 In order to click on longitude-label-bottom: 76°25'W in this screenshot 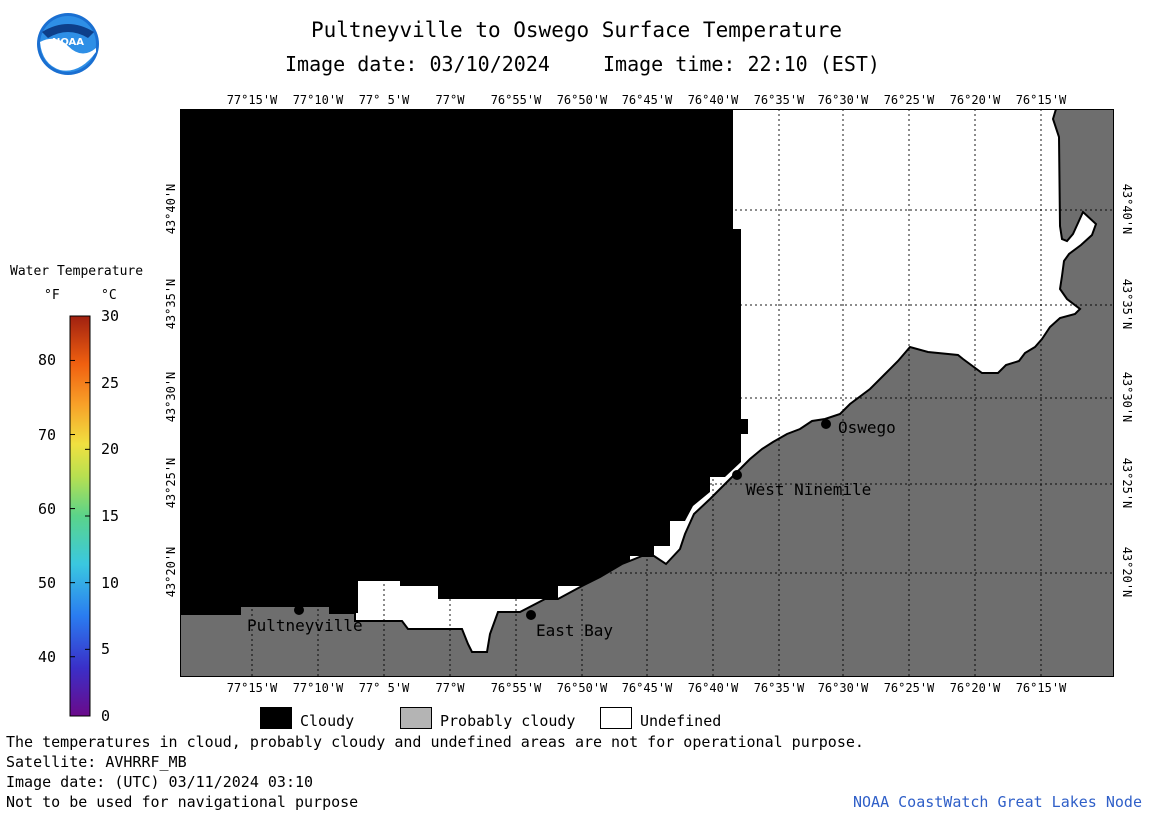, I will do `click(909, 688)`.